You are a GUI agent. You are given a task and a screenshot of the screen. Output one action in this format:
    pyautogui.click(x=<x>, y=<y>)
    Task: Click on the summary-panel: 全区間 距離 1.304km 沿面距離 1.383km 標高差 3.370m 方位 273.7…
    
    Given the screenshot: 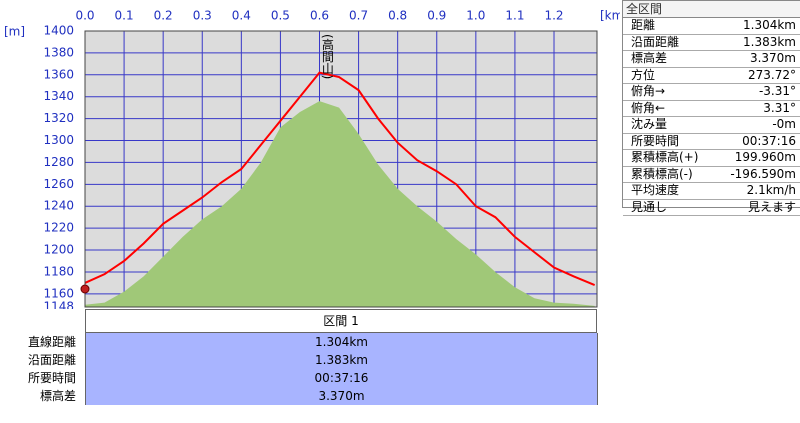 What is the action you would take?
    pyautogui.click(x=711, y=108)
    